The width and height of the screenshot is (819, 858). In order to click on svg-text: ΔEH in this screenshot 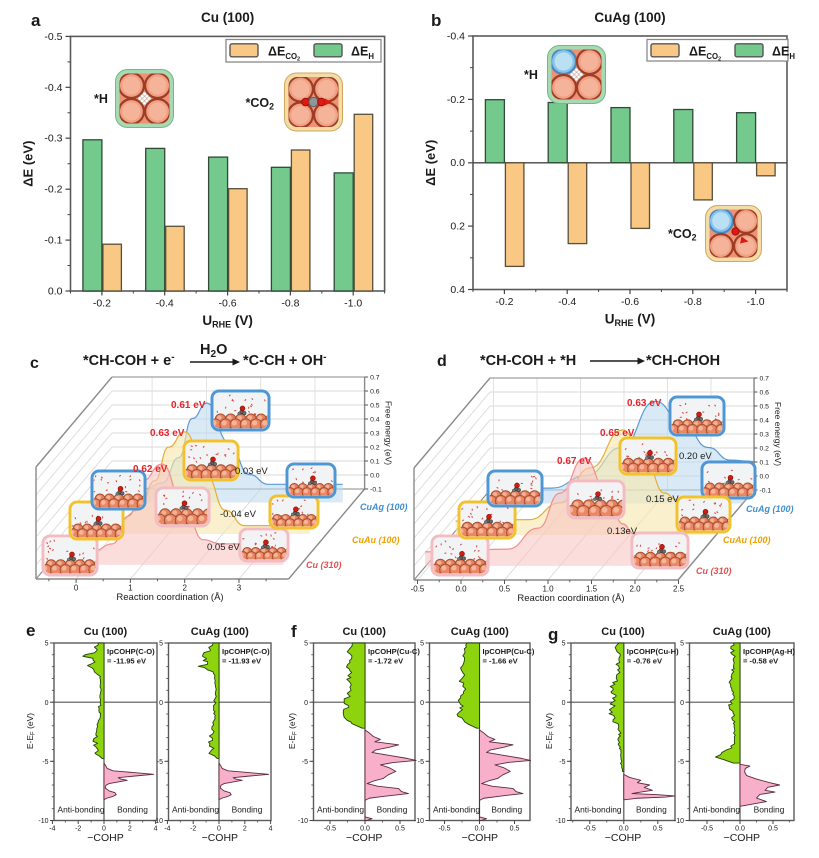, I will do `click(362, 53)`.